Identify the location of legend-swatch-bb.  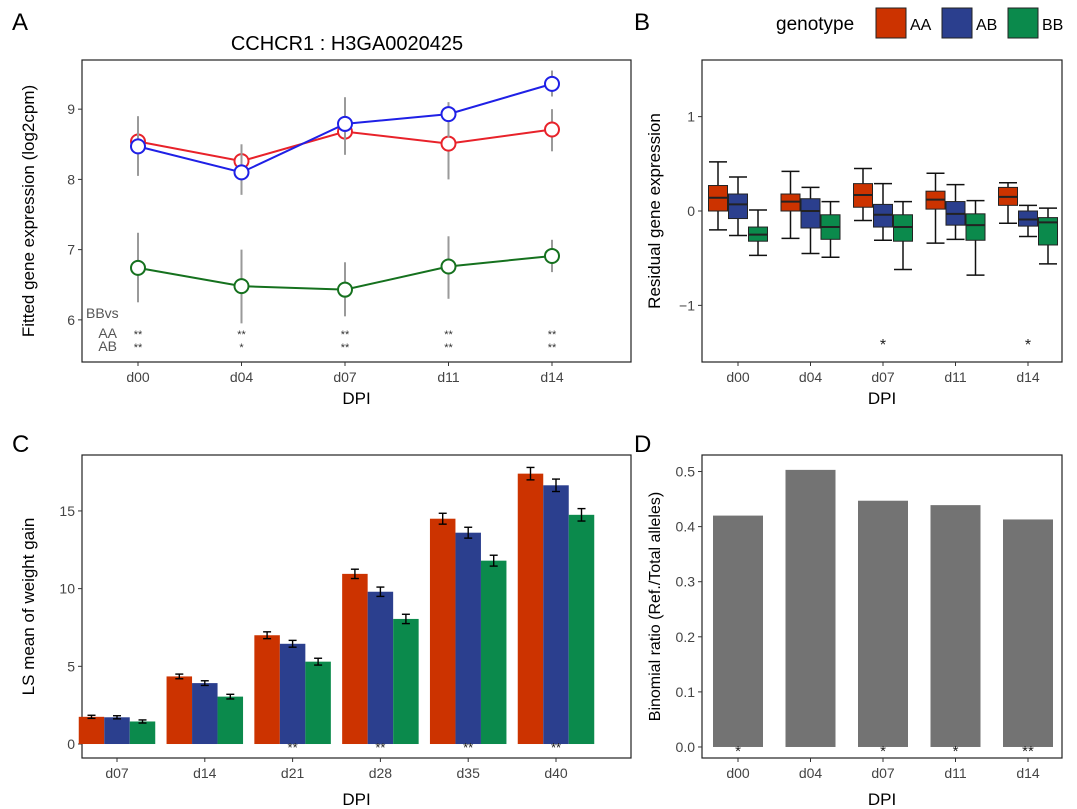
(1023, 23).